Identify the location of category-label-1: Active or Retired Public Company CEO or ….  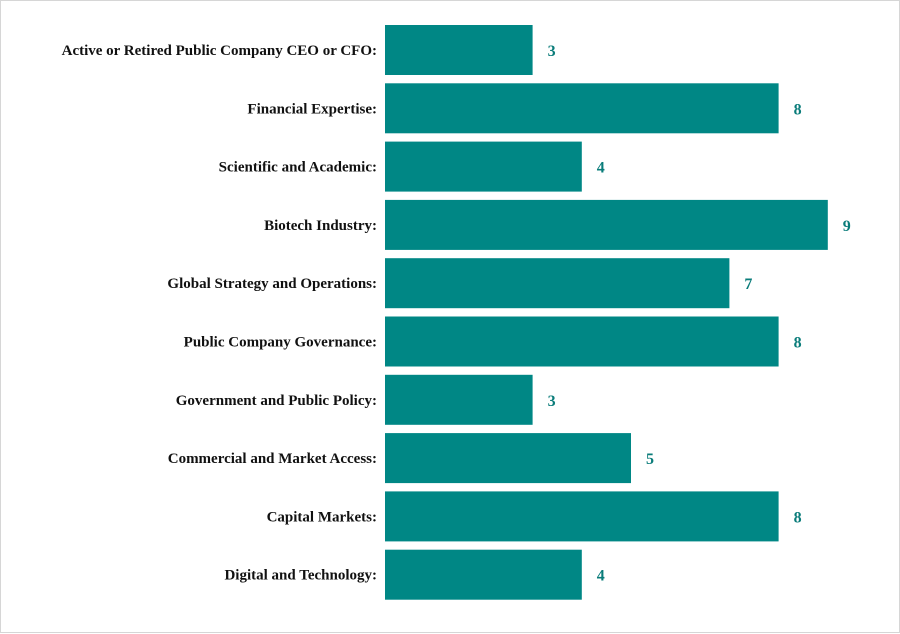
(219, 51).